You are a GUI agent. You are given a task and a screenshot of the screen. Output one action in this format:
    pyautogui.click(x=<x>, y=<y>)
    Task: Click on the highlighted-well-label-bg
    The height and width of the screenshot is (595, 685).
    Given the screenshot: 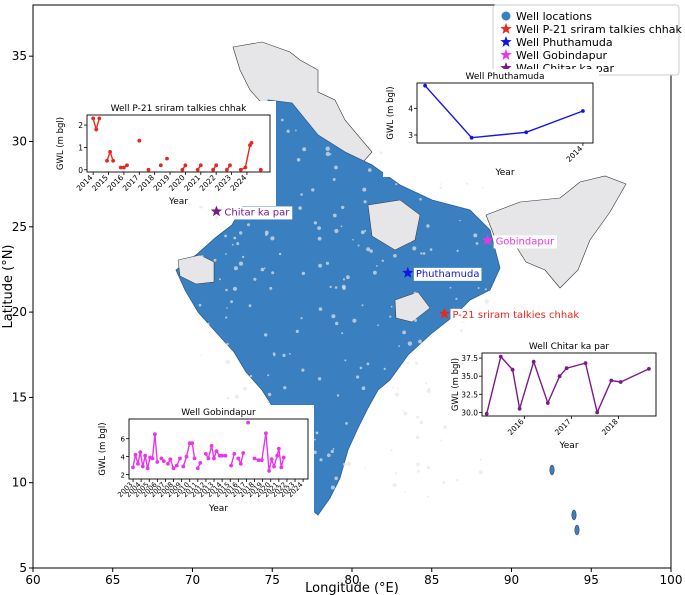 What is the action you would take?
    pyautogui.click(x=447, y=274)
    